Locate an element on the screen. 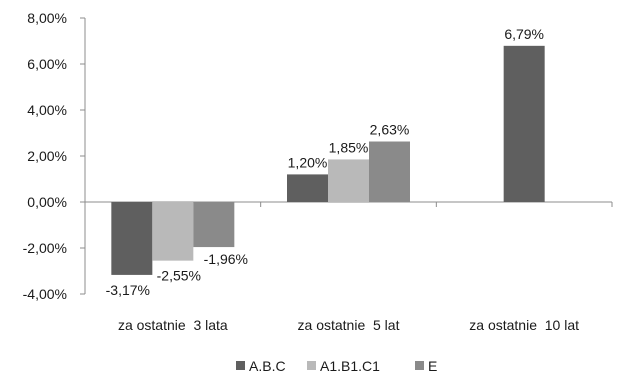  legend-swatch-E is located at coordinates (419, 365).